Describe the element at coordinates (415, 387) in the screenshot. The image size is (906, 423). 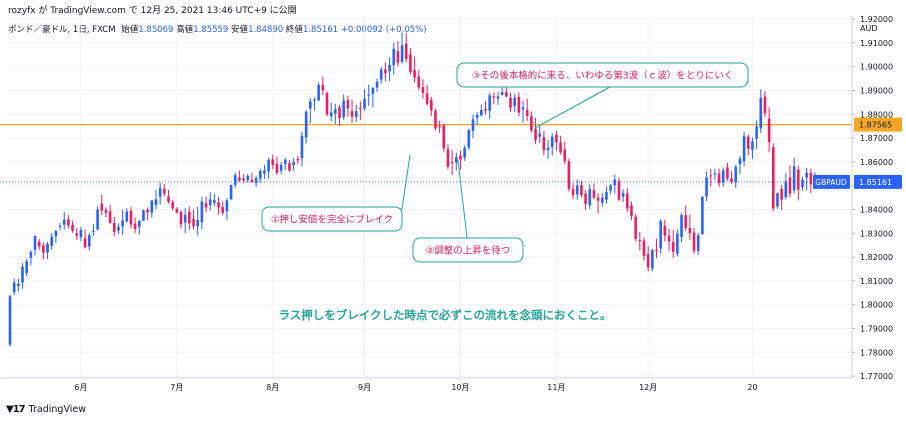
I see `time-axis: 6月 7月 8月 9月 10月 11月 12月 20` at that location.